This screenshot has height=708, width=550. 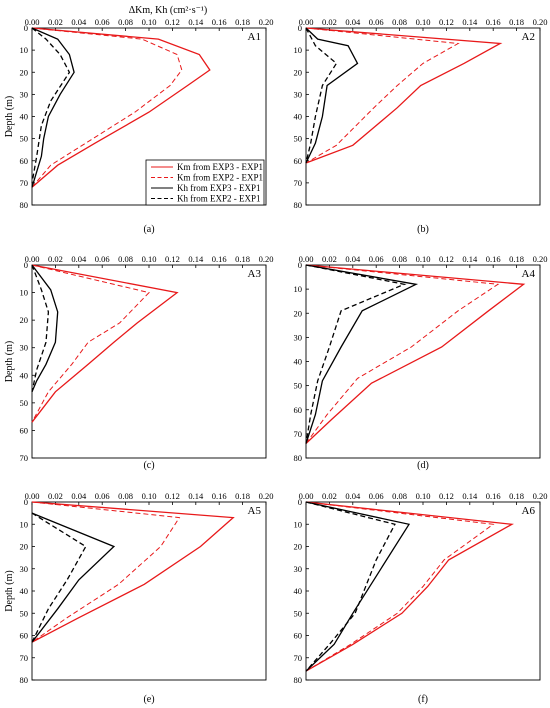 What do you see at coordinates (255, 274) in the screenshot?
I see `panel-tag: A3` at bounding box center [255, 274].